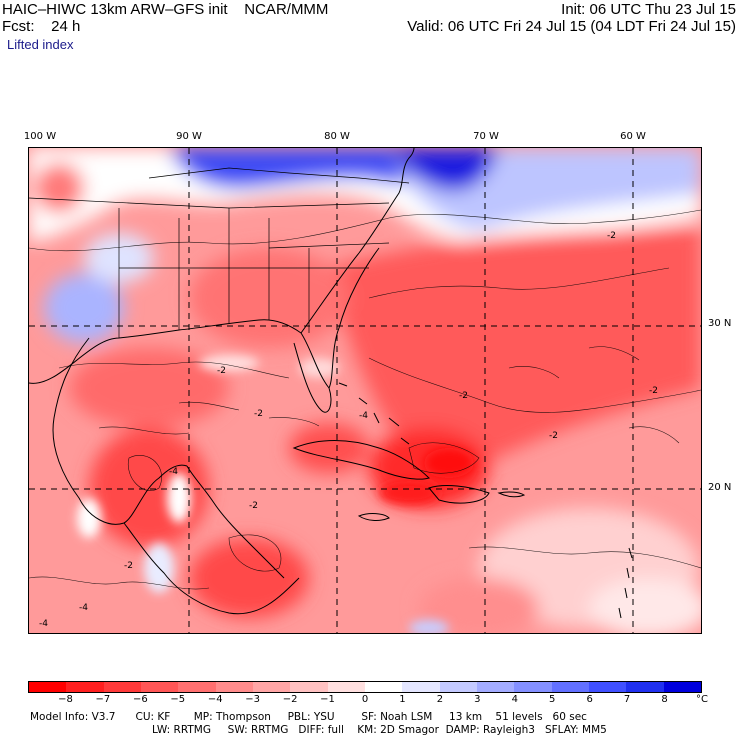  Describe the element at coordinates (633, 136) in the screenshot. I see `longitude-label: 60 W` at that location.